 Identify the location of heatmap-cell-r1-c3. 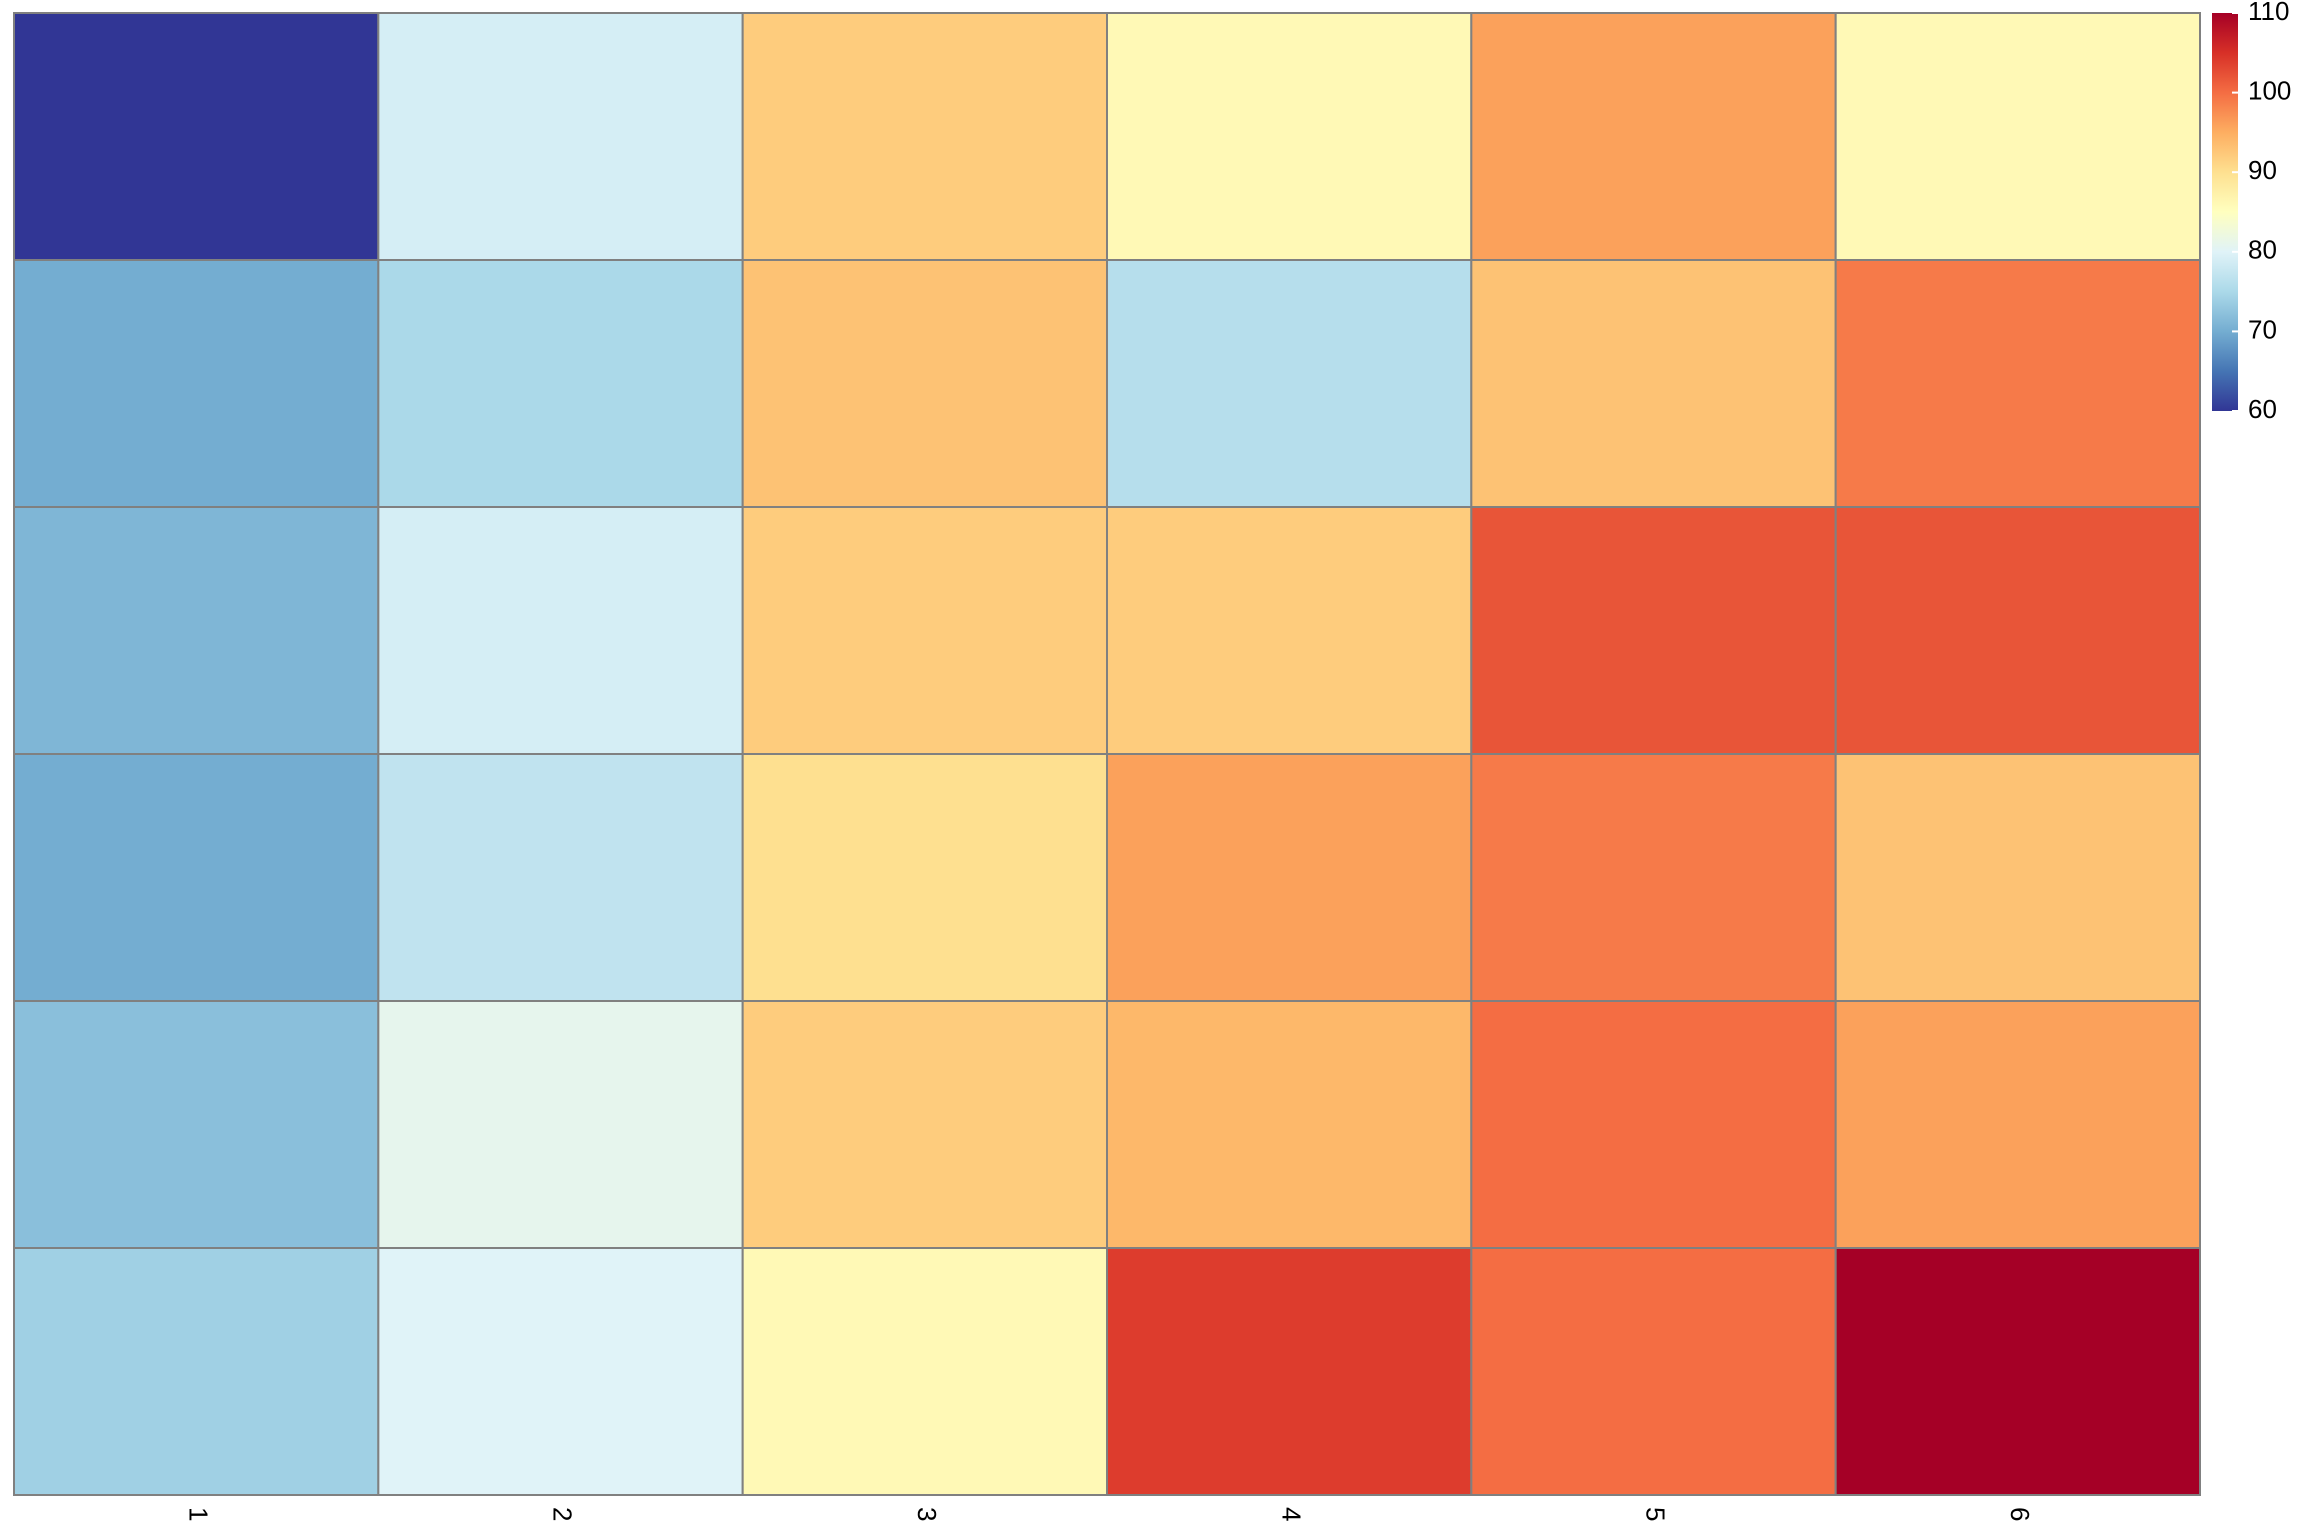
(925, 136).